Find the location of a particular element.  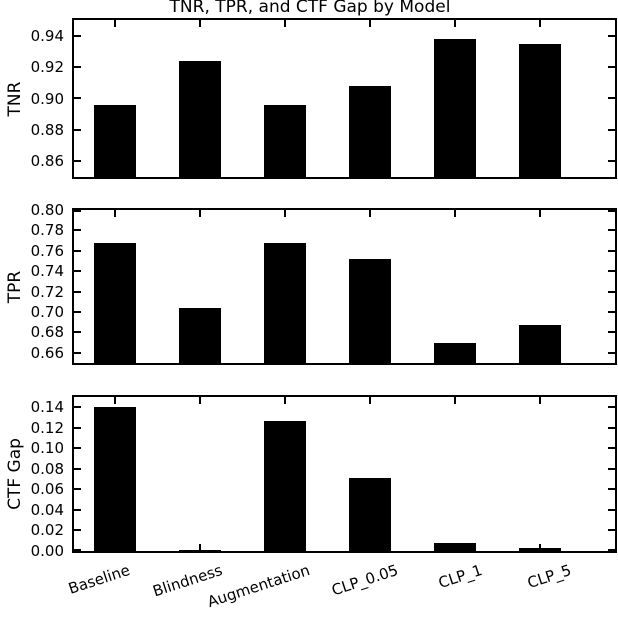

y-tick-label: 0.08 is located at coordinates (47, 468).